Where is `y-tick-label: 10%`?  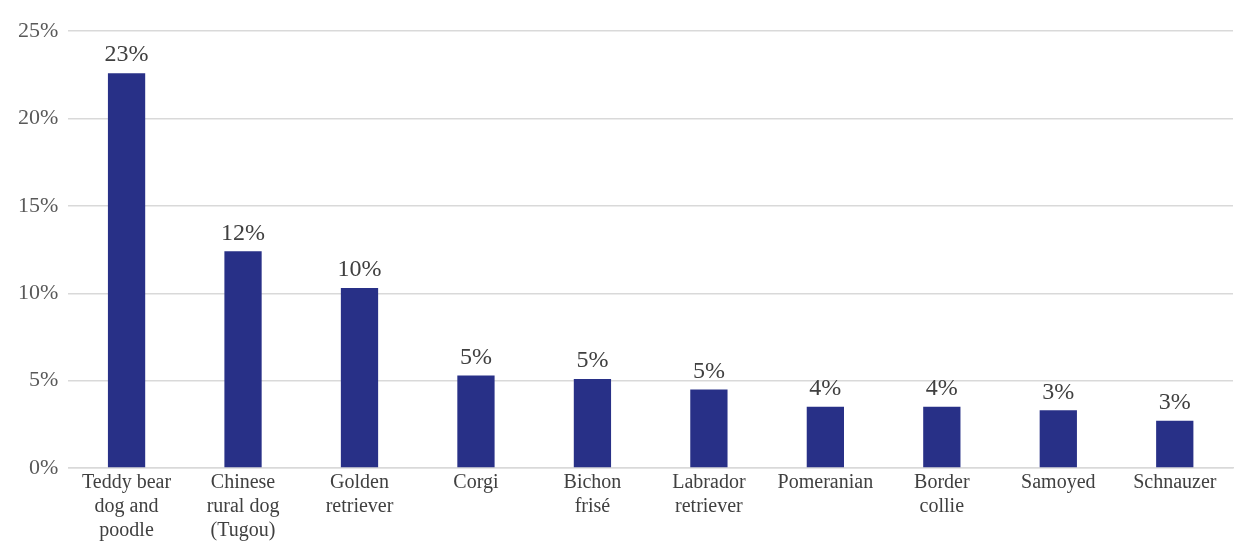
y-tick-label: 10% is located at coordinates (38, 292).